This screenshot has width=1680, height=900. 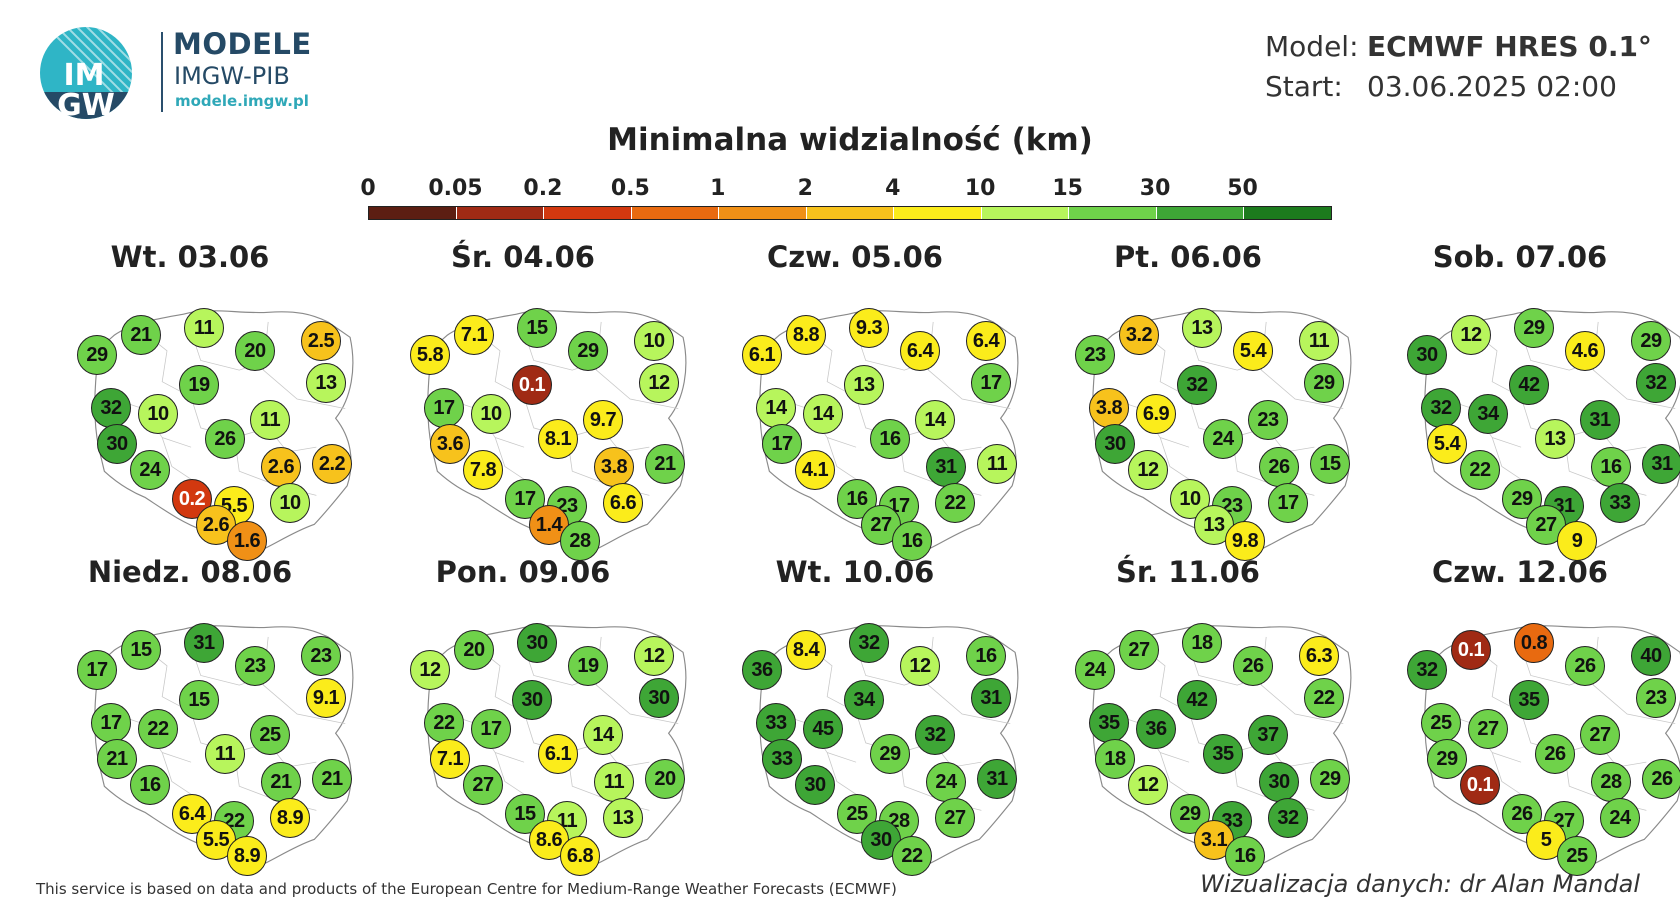 I want to click on legend-tick-label: 0.5, so click(x=630, y=188).